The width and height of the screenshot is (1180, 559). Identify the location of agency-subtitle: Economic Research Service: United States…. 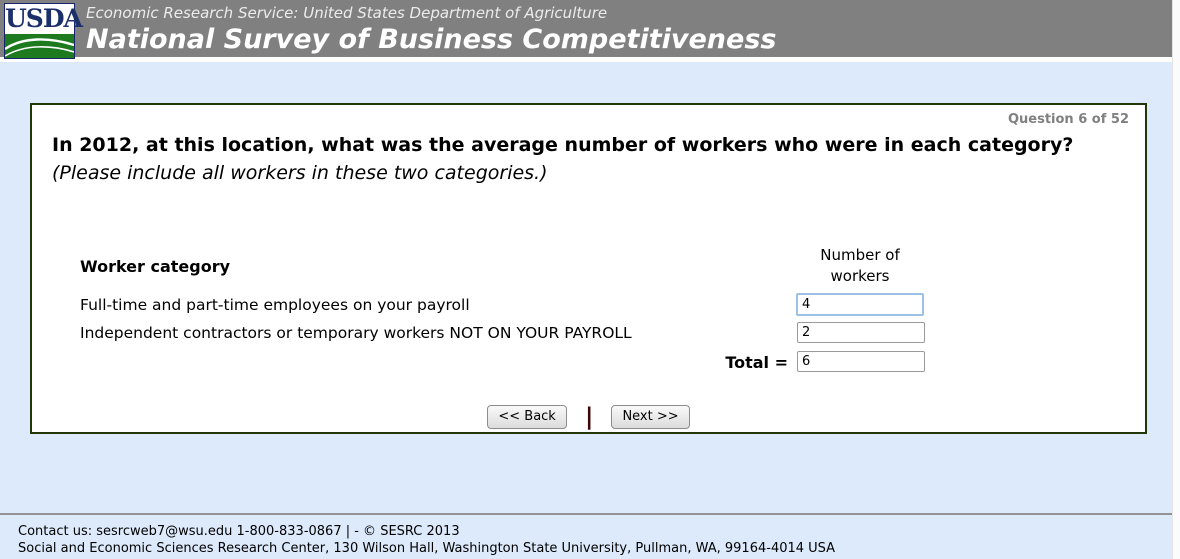
(347, 13).